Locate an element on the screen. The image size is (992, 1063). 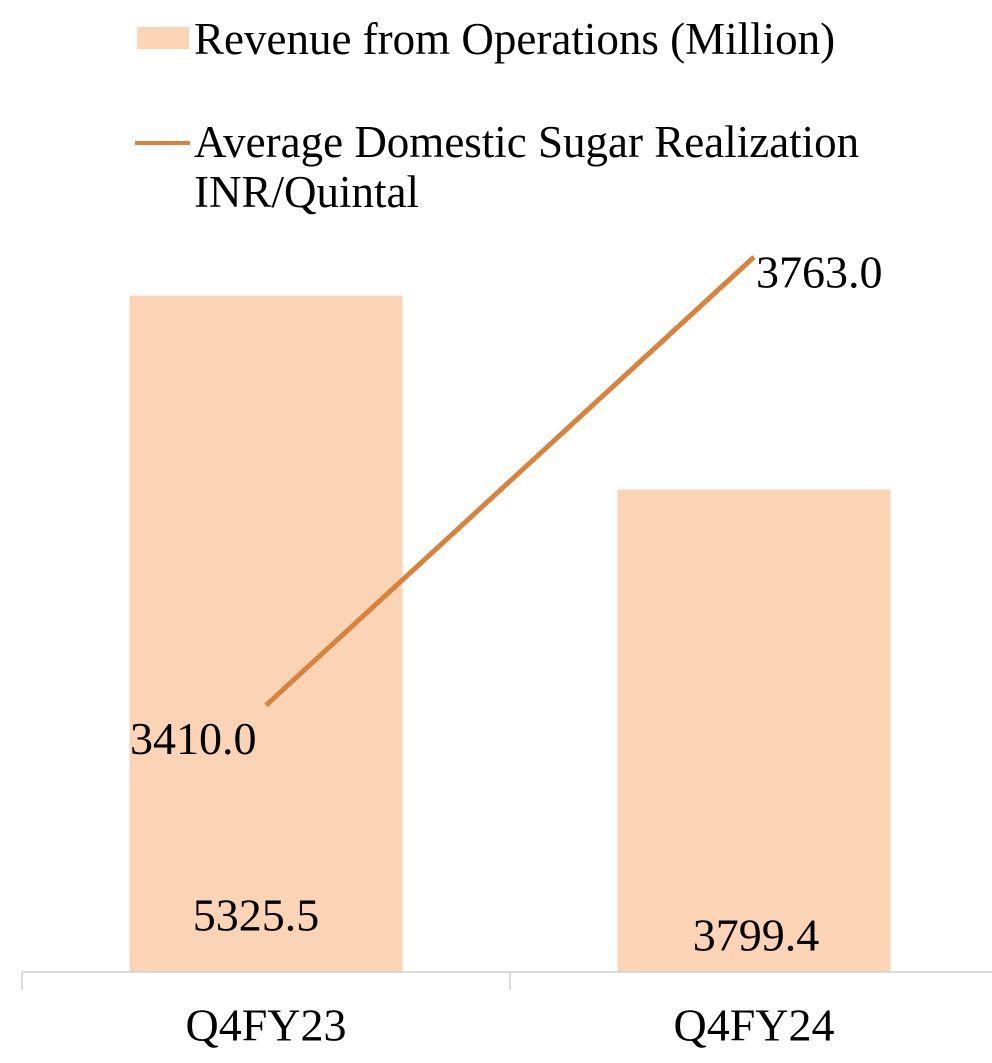
line-value-label: 3410.0 is located at coordinates (193, 738).